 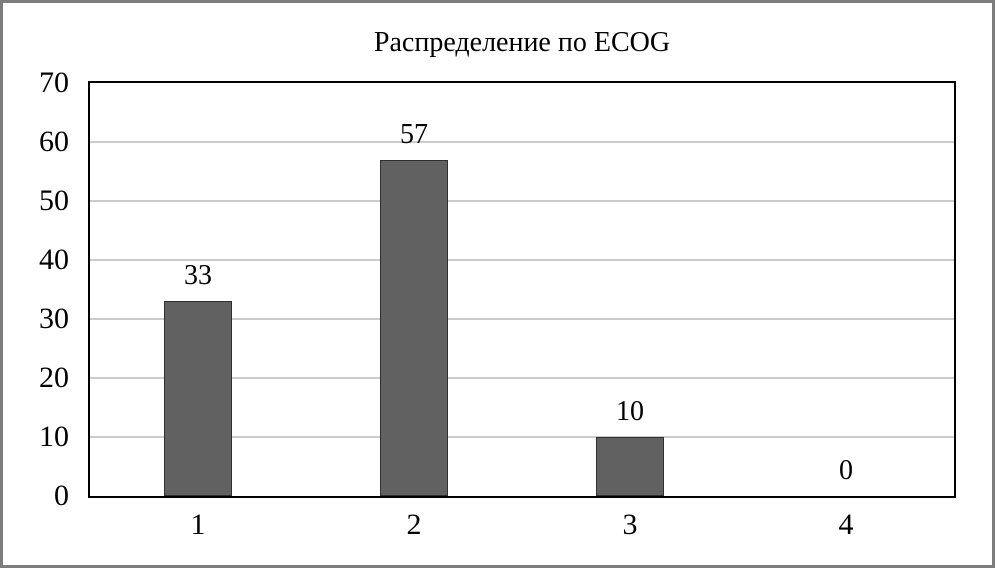 I want to click on y-axis: 0 10 20 30 40 50 60 70, so click(x=36, y=284).